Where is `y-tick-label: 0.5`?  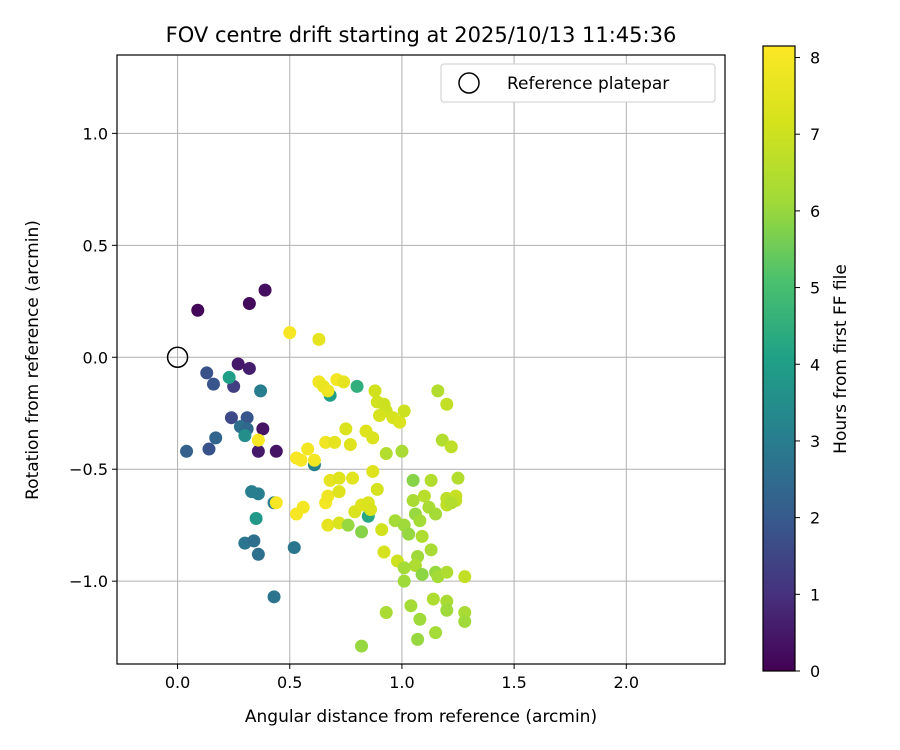
y-tick-label: 0.5 is located at coordinates (95, 245).